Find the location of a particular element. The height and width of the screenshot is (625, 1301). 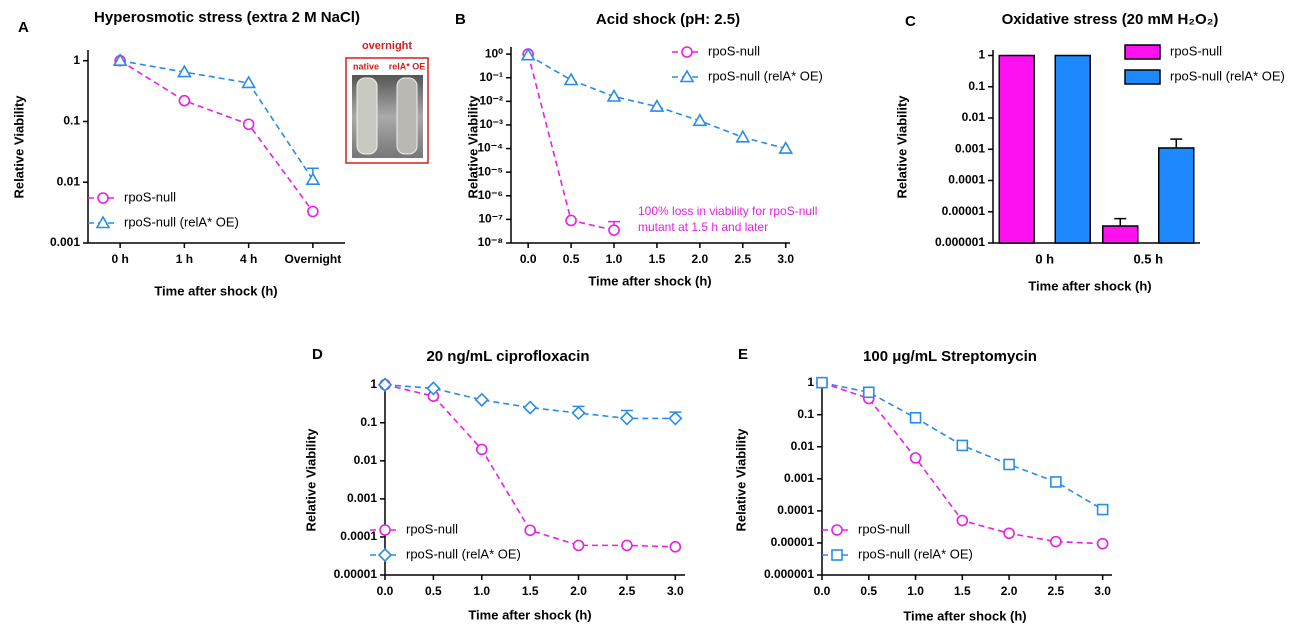

chart-title: Oxidative stress (20 mM H₂O₂) is located at coordinates (1110, 19).